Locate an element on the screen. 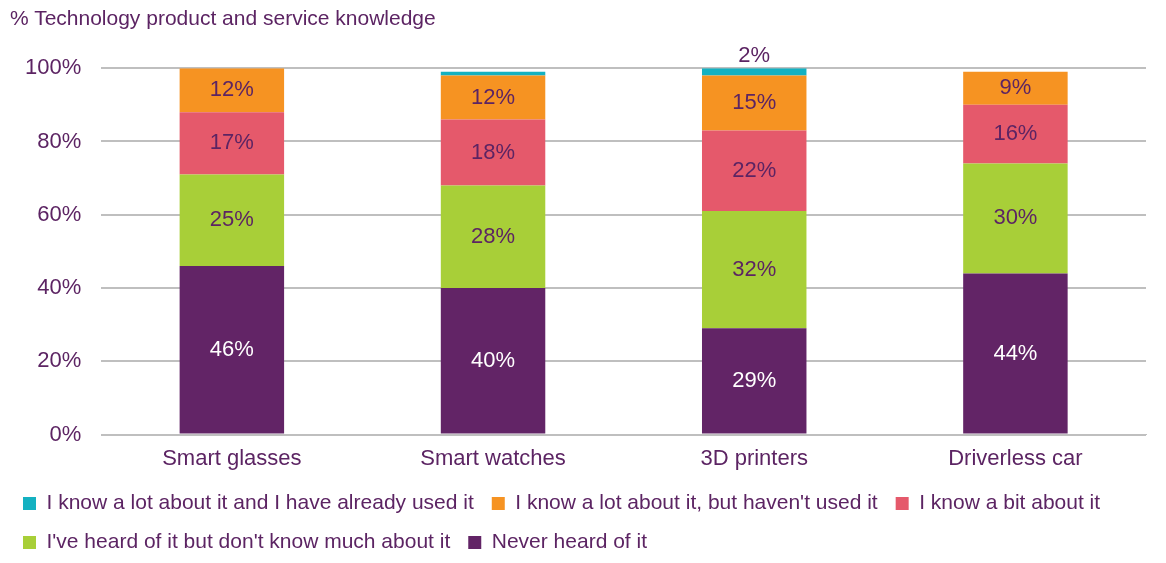 The height and width of the screenshot is (563, 1166). data-label: 17% is located at coordinates (231, 142).